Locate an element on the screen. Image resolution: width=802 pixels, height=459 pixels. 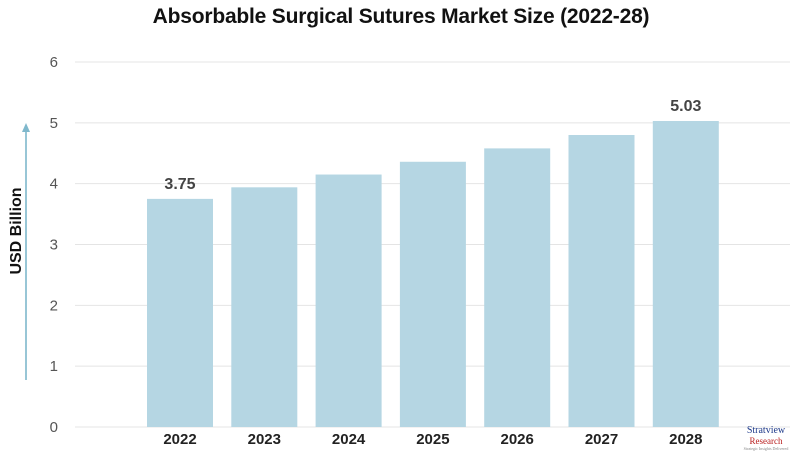
y-axis-arrow is located at coordinates (26, 251).